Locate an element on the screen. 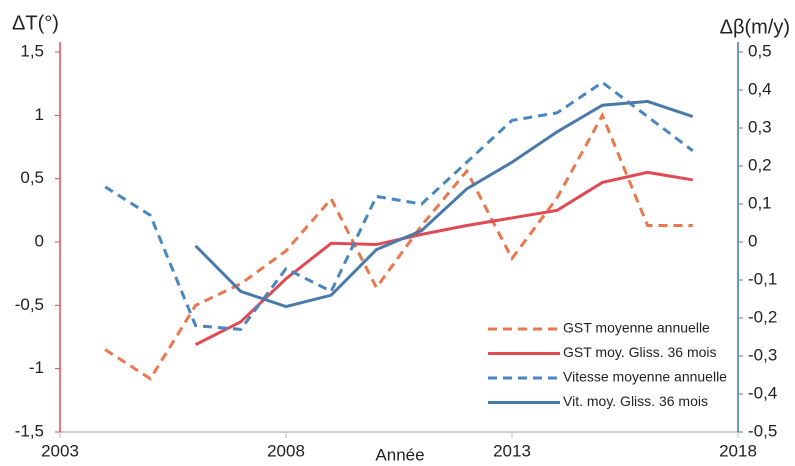  y2-tick-label: -0,1 is located at coordinates (762, 278).